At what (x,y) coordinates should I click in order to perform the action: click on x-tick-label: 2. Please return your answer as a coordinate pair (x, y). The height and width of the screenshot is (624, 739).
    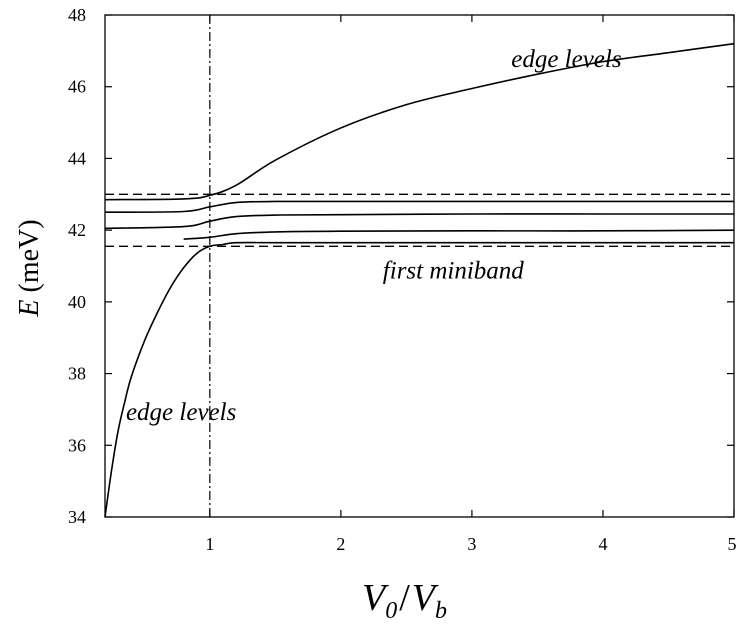
    Looking at the image, I should click on (340, 544).